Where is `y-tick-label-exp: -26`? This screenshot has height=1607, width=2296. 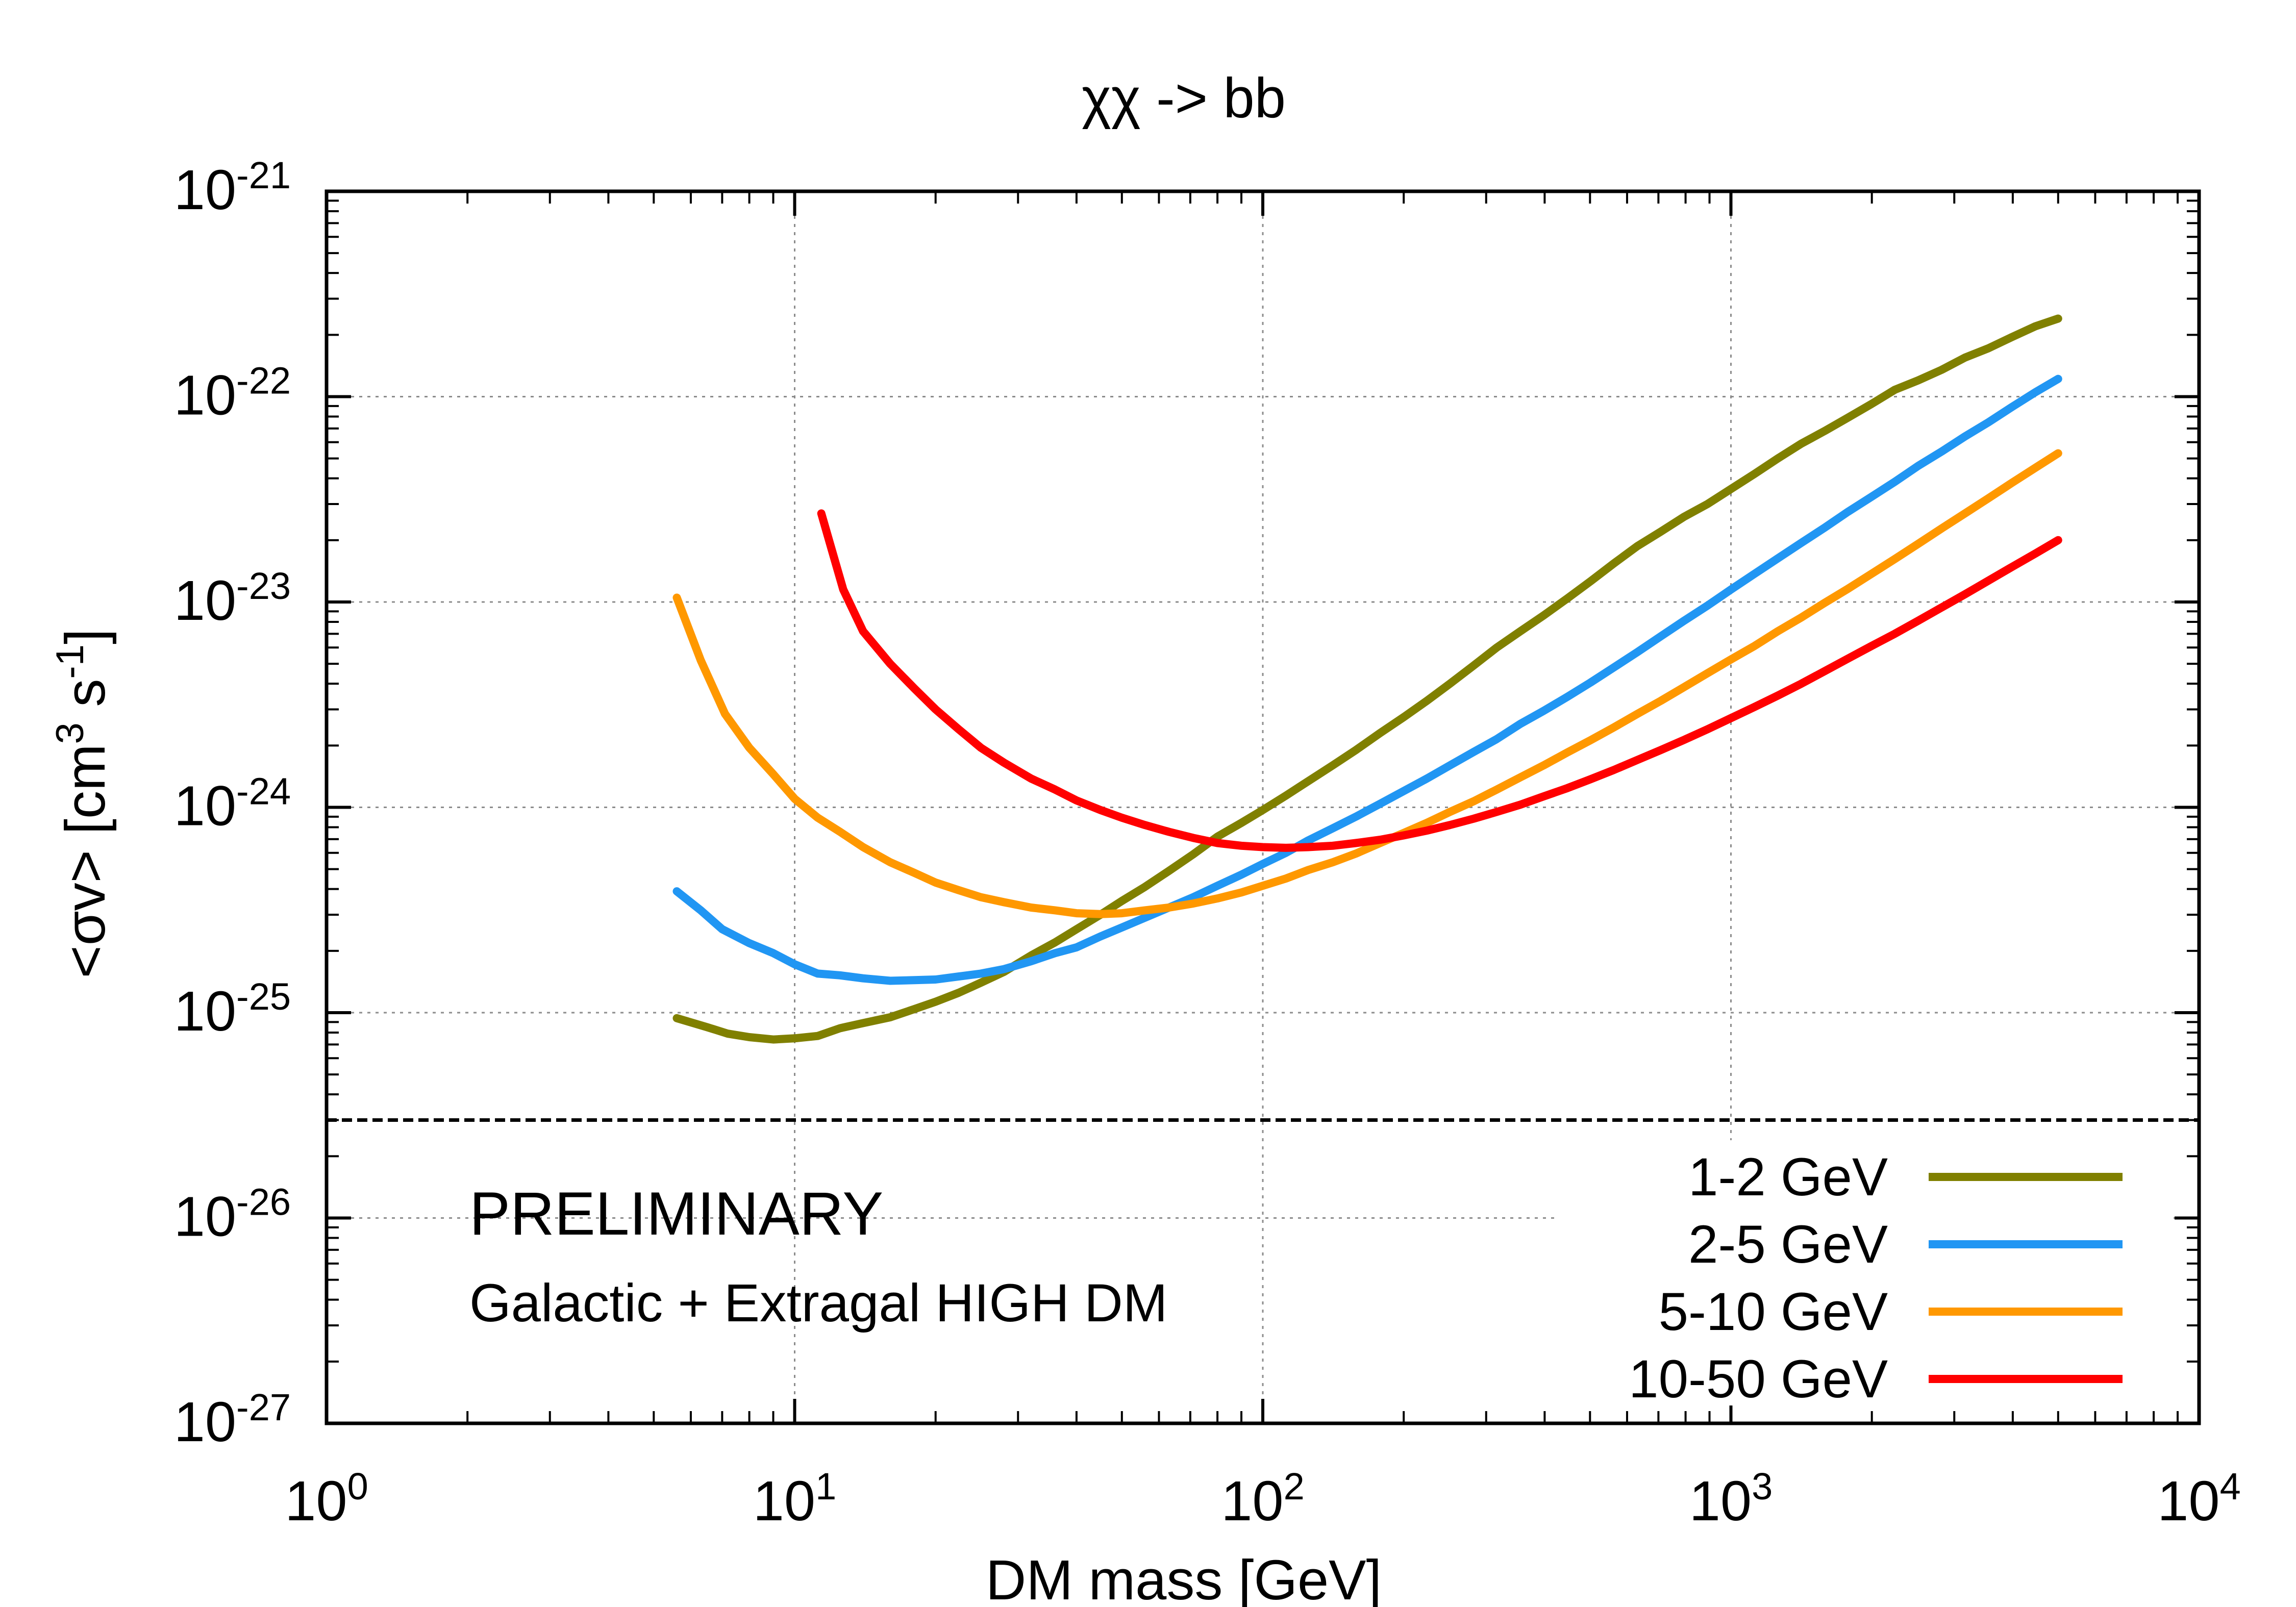
y-tick-label-exp: -26 is located at coordinates (264, 1202).